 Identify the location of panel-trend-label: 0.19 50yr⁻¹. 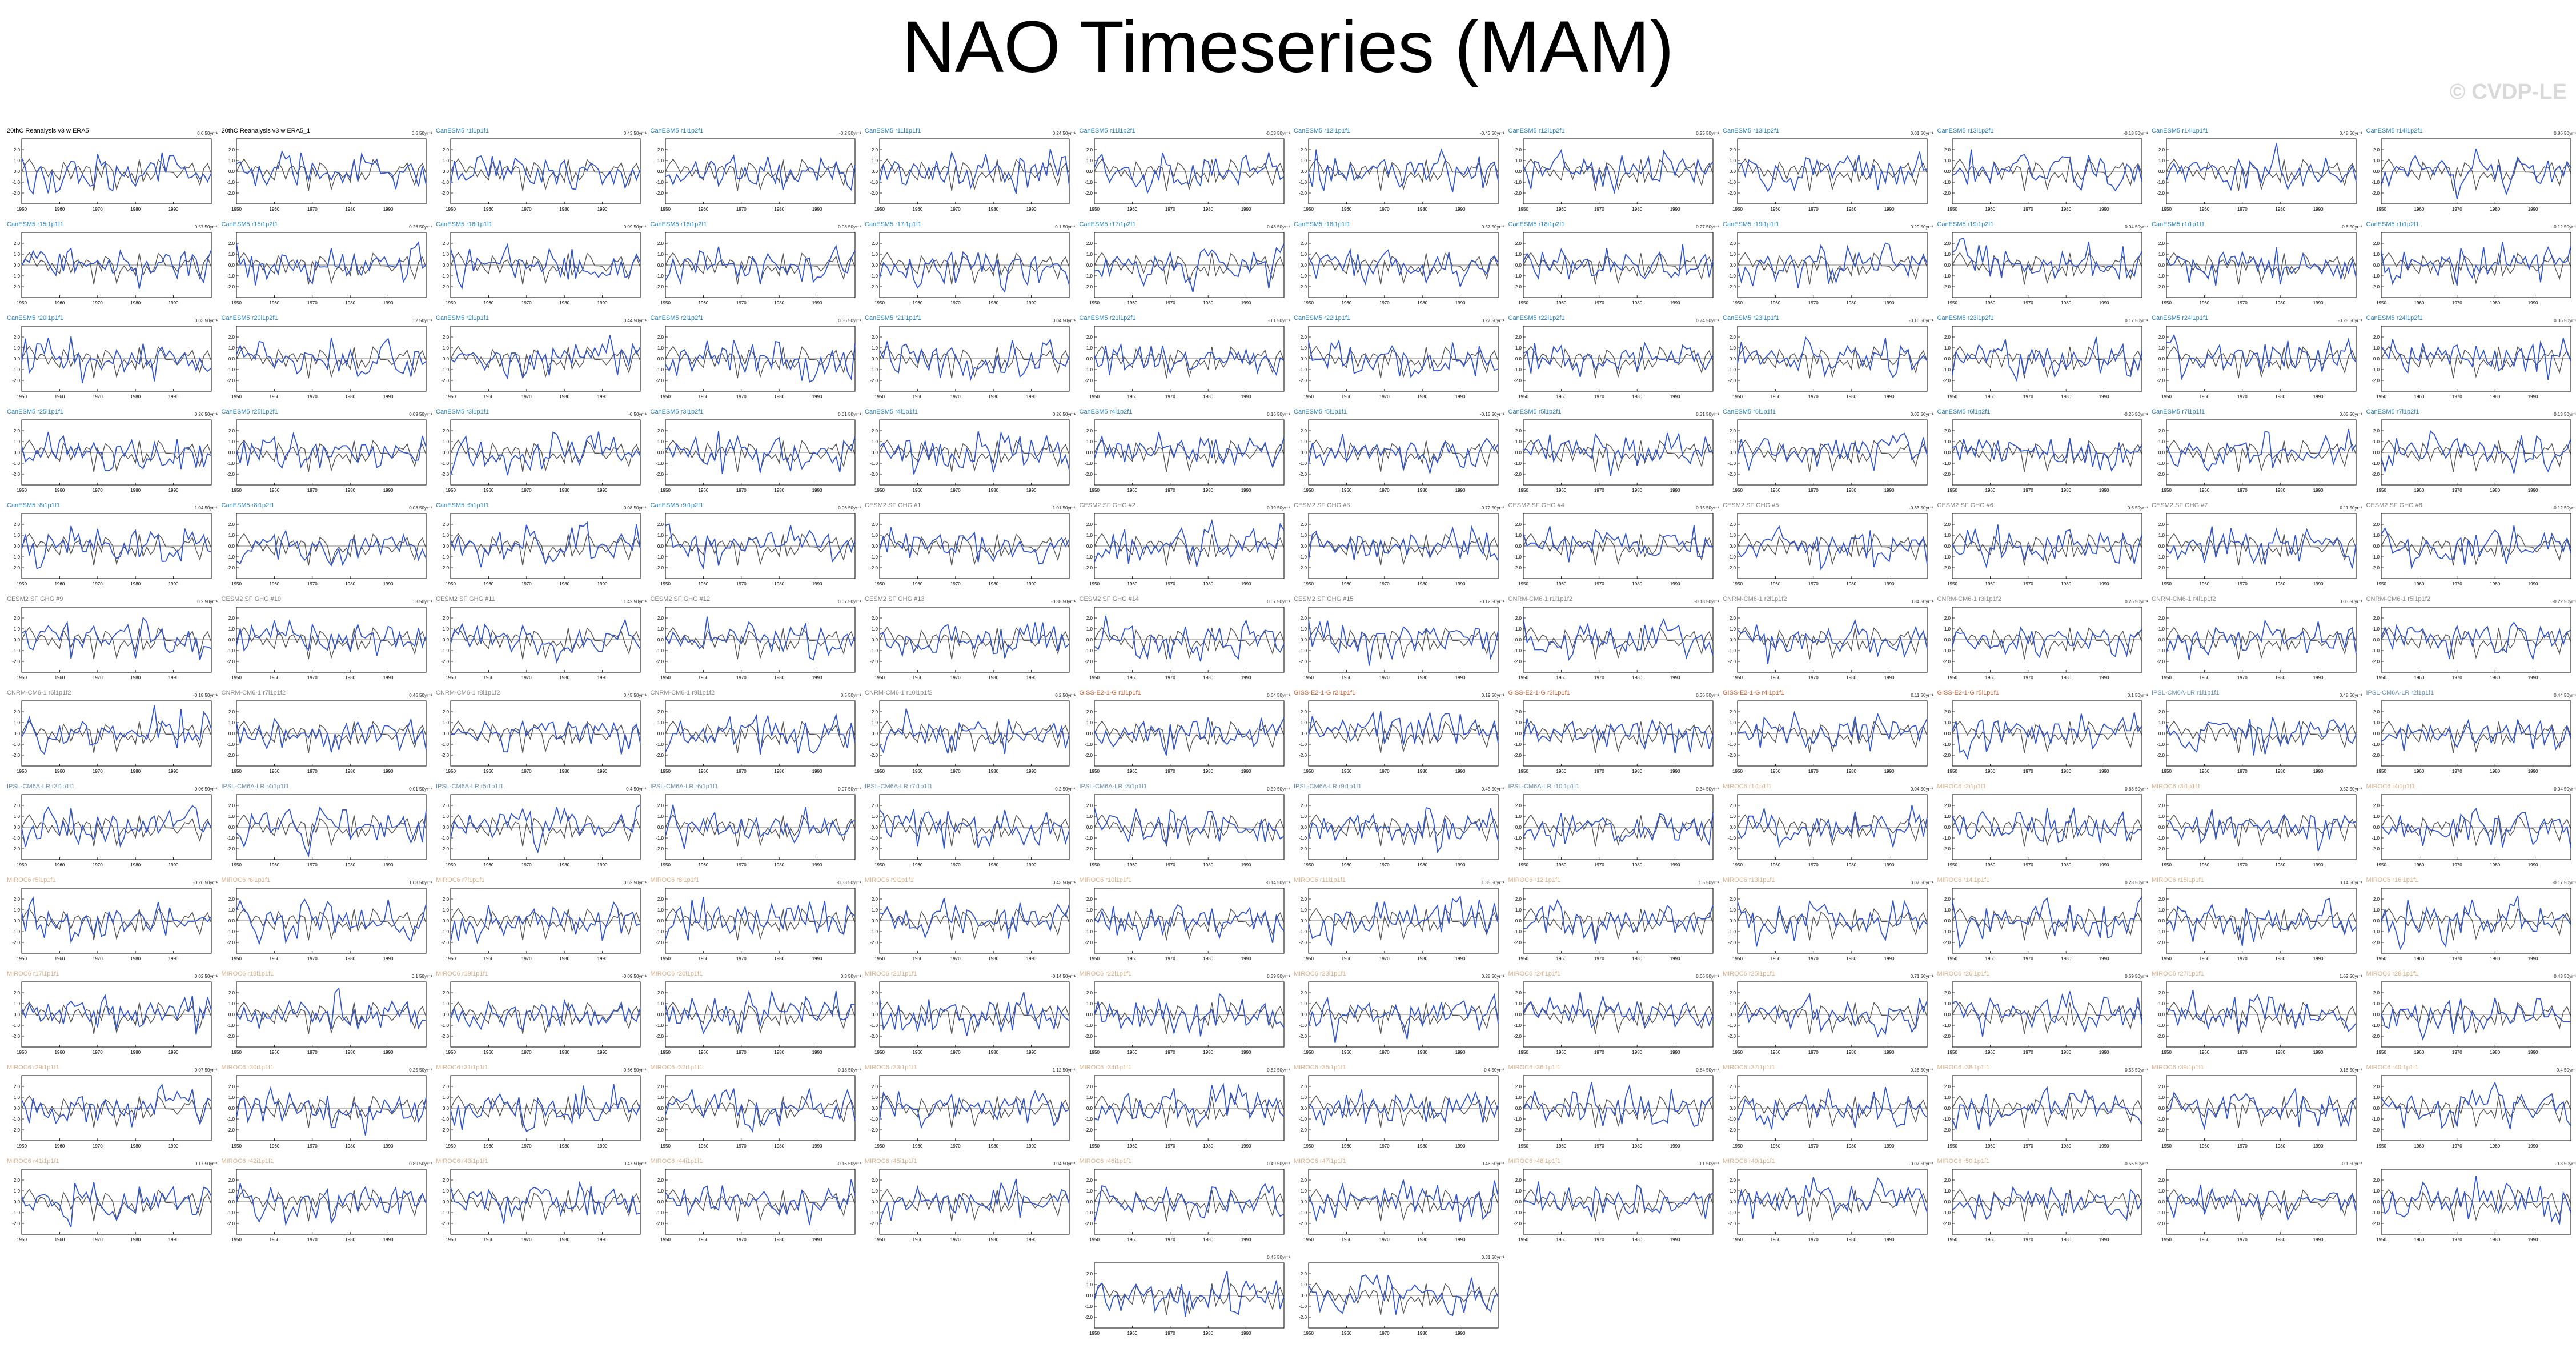
(1278, 508).